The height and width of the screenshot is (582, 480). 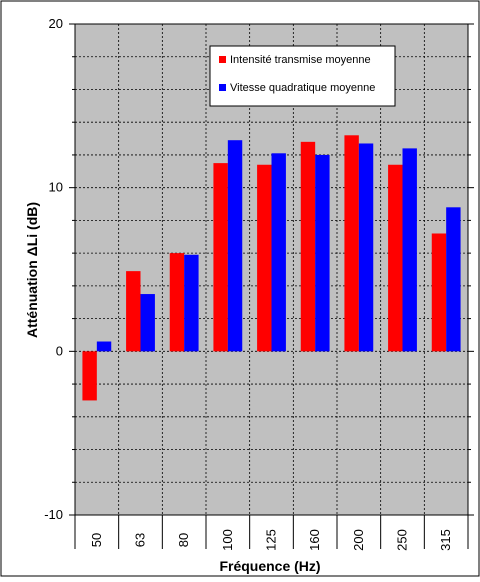 I want to click on legend-label: Intensité transmise moyenne, so click(x=300, y=60).